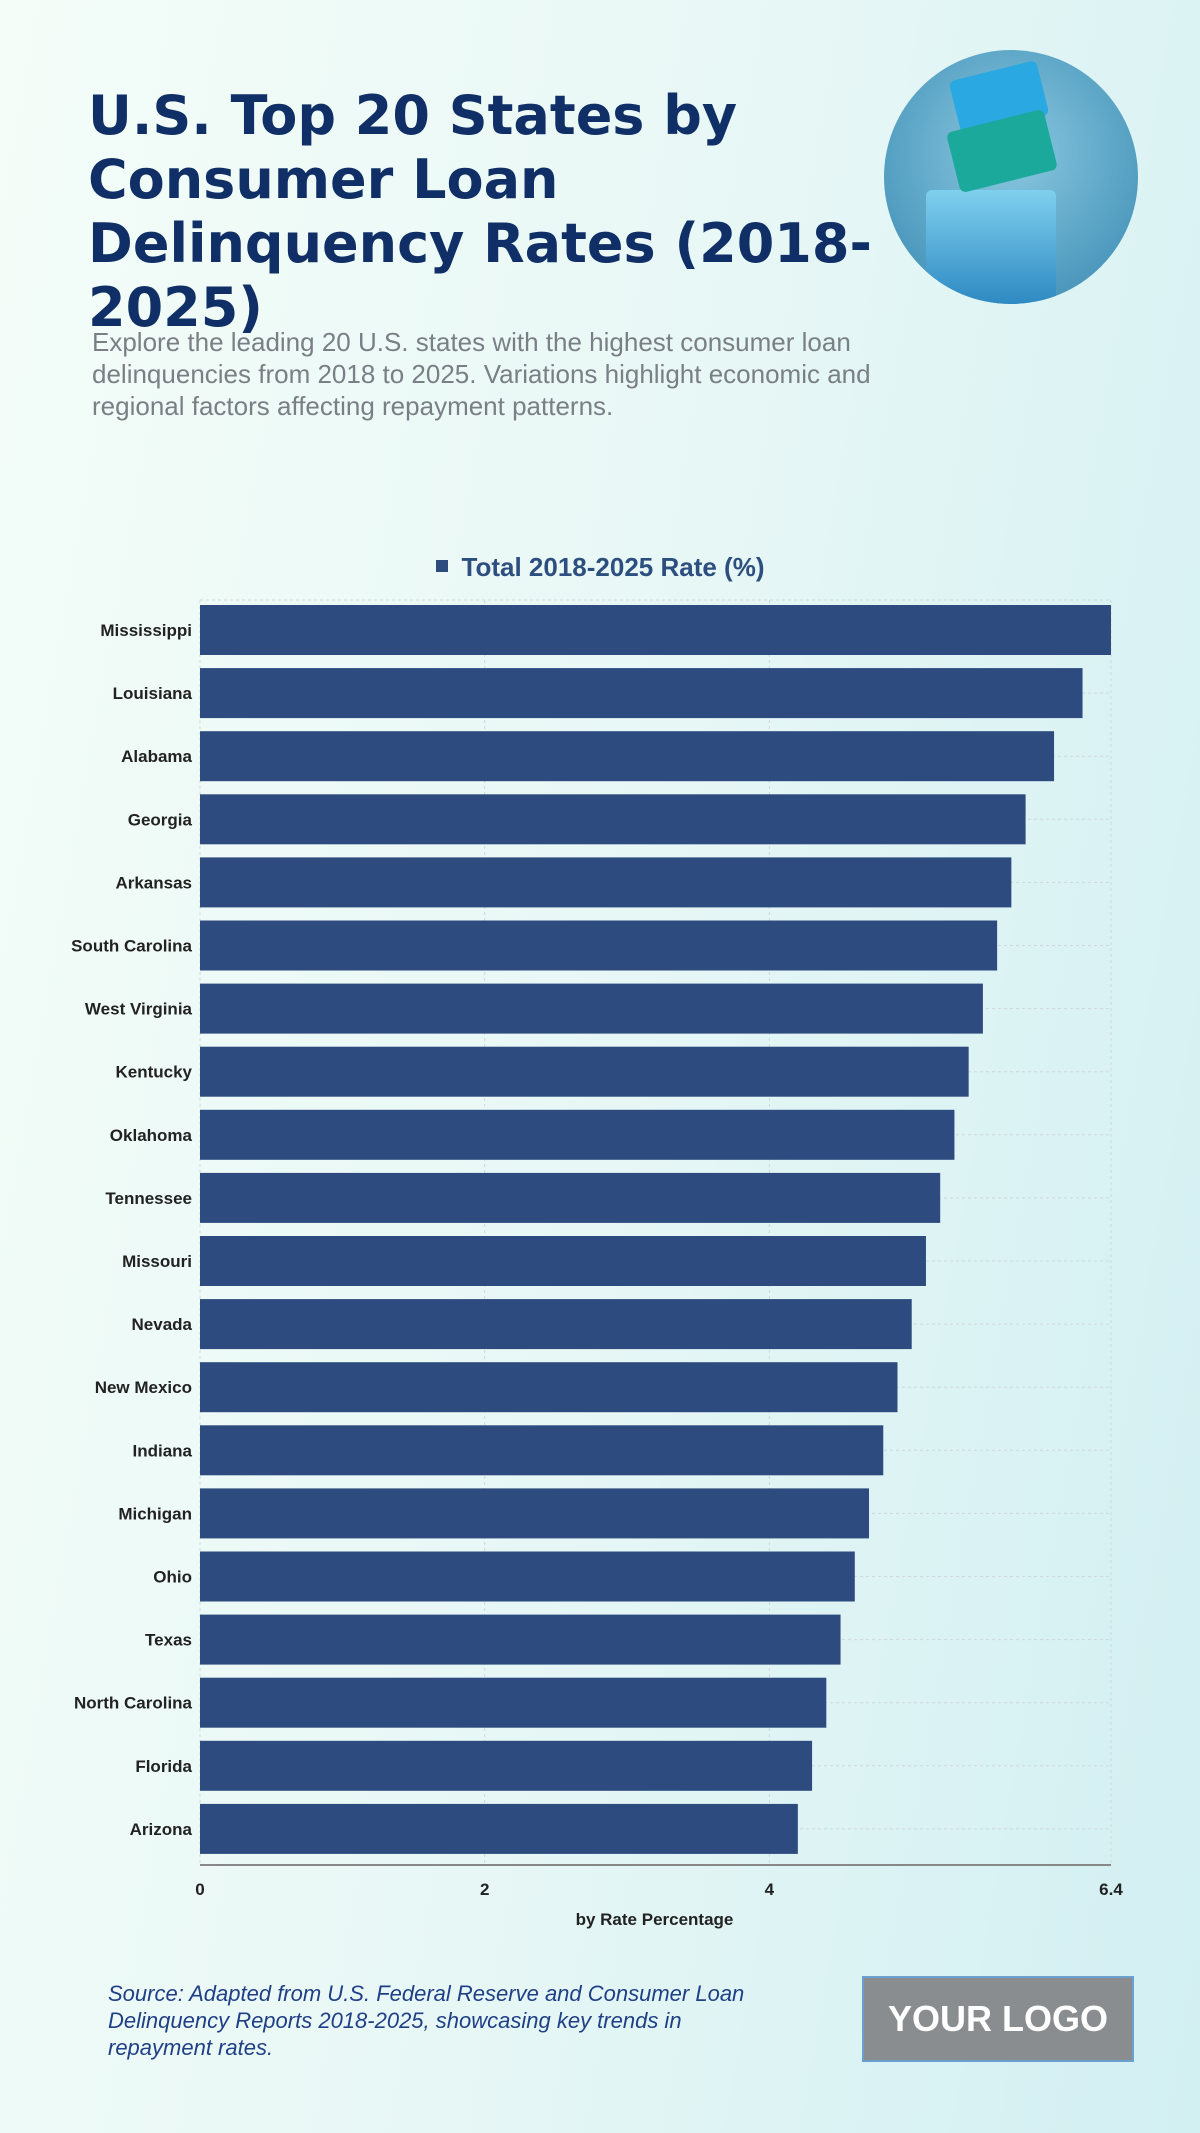 This screenshot has width=1200, height=2133. I want to click on x-tick-label: 4, so click(770, 1889).